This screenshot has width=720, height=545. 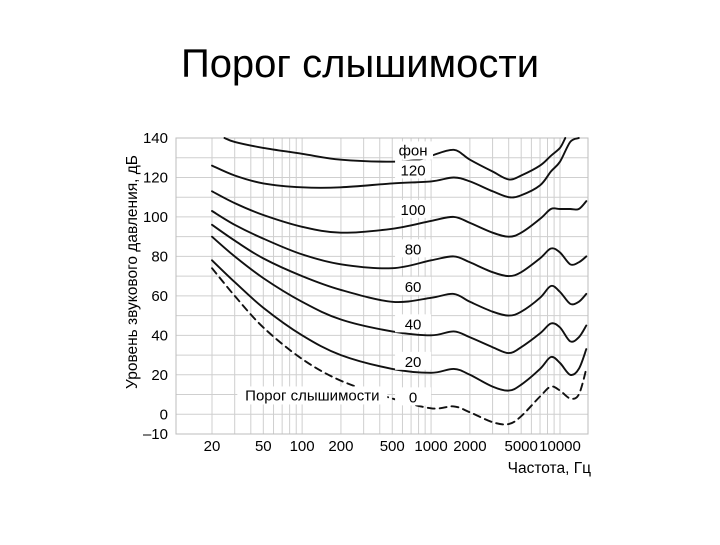 What do you see at coordinates (159, 335) in the screenshot?
I see `y-tick-label: 40` at bounding box center [159, 335].